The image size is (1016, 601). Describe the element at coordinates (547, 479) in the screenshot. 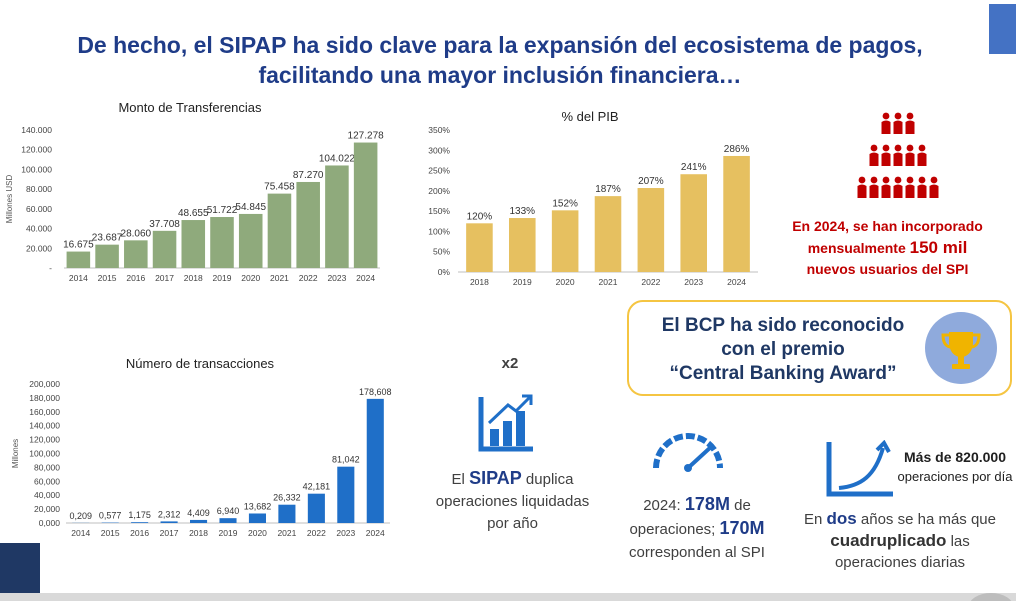

I see `sipap-post: duplica` at that location.